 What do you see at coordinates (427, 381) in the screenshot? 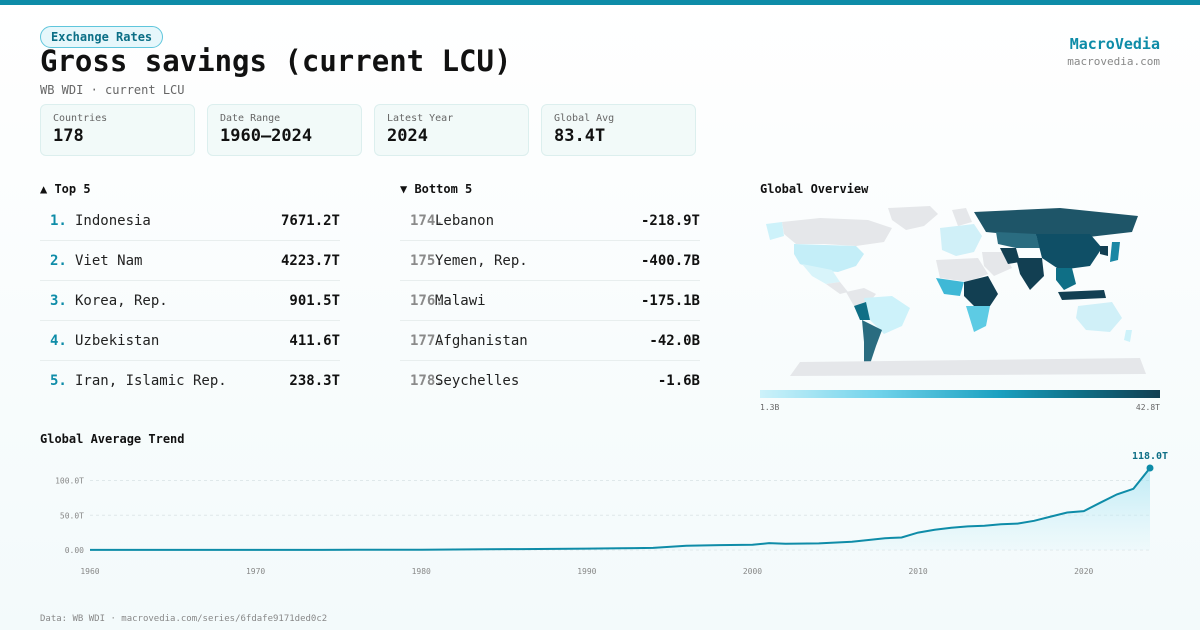
I see `rank-number: 178.` at bounding box center [427, 381].